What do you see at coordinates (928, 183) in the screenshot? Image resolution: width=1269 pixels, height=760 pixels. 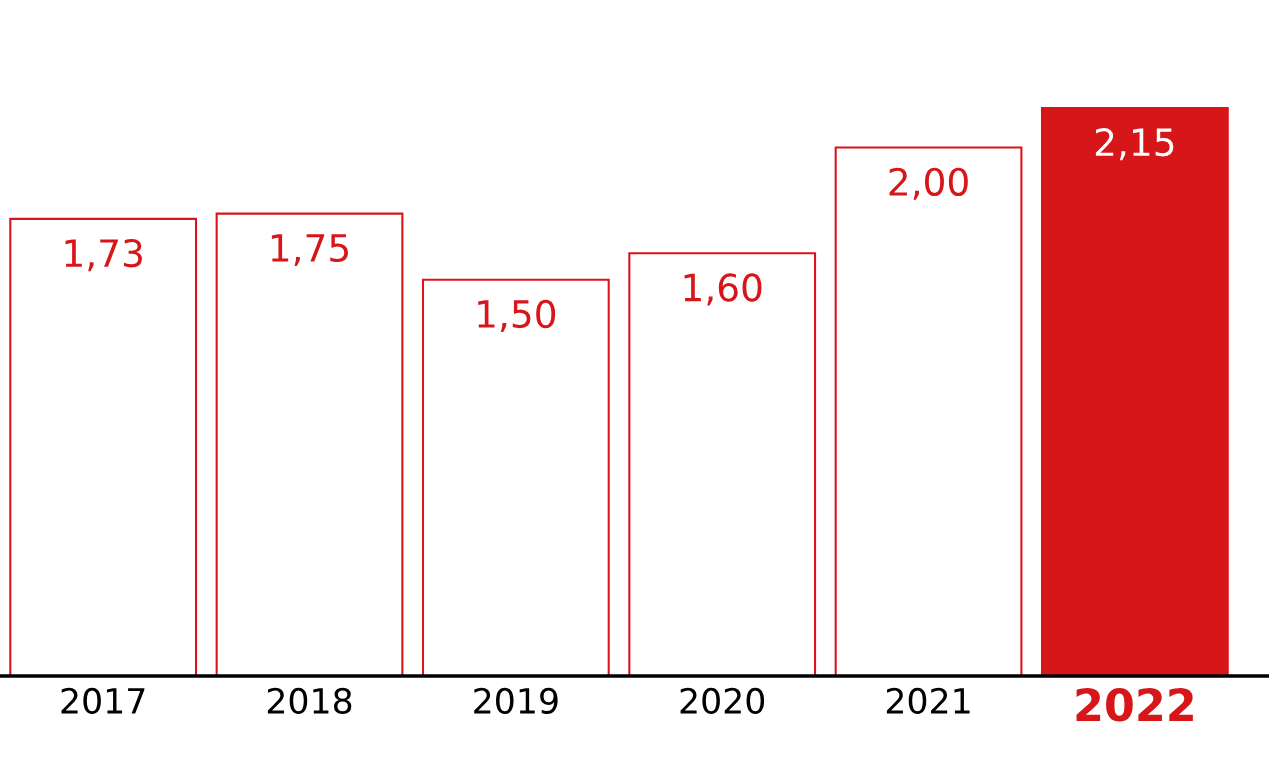 I see `data-label: 2,00` at bounding box center [928, 183].